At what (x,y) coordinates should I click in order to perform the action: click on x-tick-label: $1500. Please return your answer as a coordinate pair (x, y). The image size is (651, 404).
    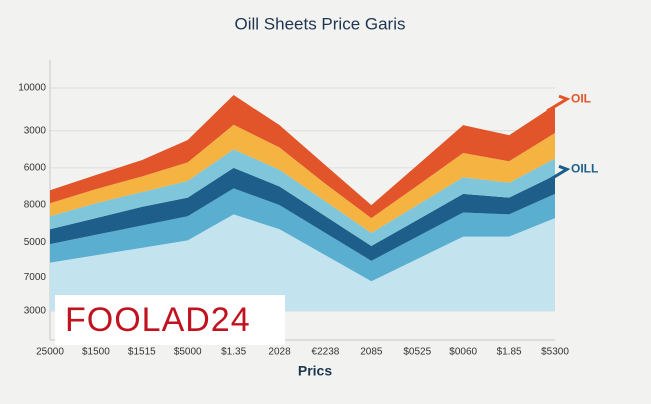
    Looking at the image, I should click on (96, 352).